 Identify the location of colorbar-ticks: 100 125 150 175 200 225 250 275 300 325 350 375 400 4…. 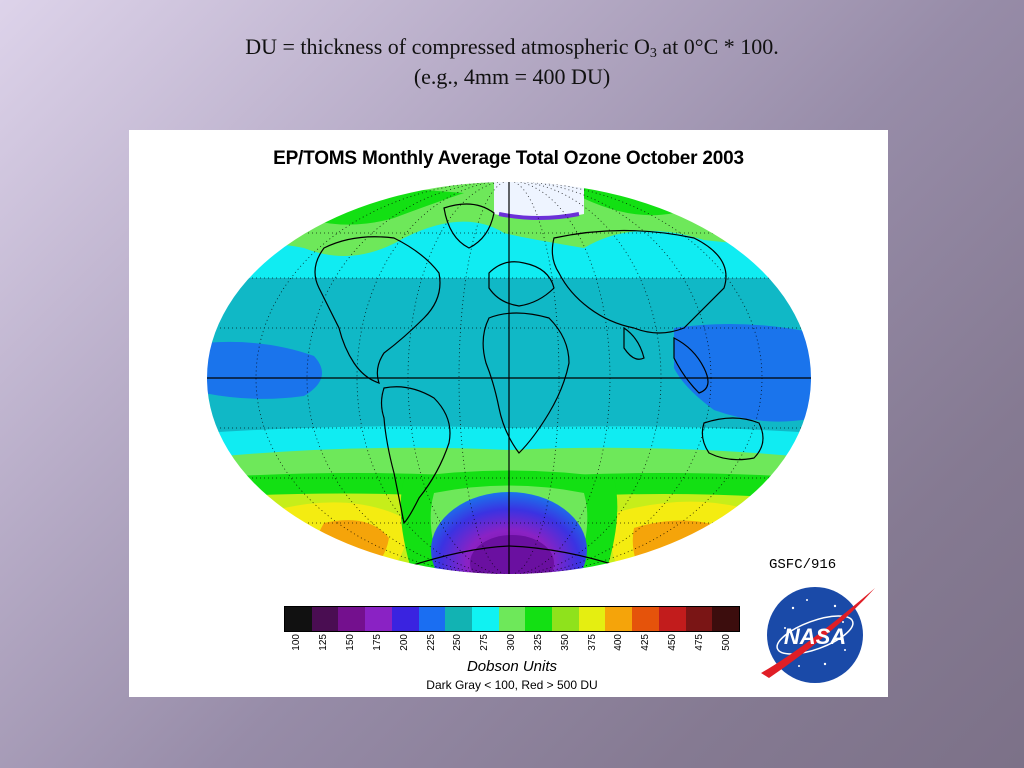
(512, 647).